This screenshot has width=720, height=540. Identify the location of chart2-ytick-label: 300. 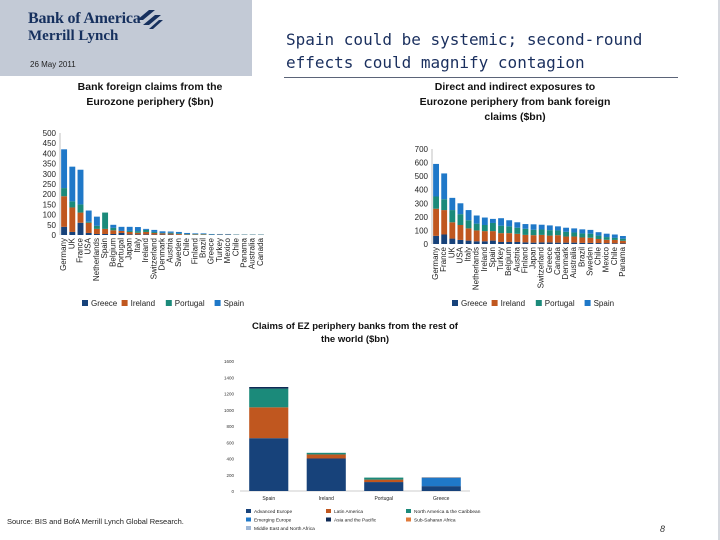
(422, 203).